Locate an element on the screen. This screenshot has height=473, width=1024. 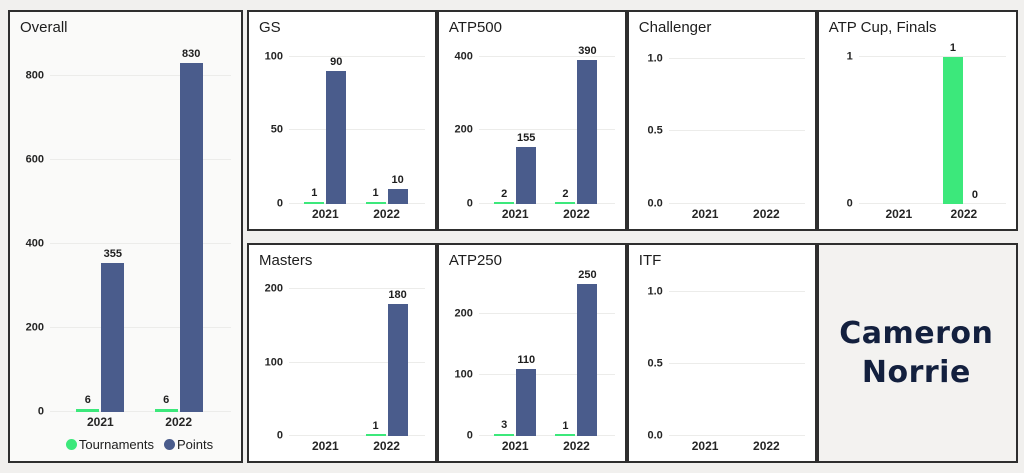
panel-atp250: ATP250 0 100 200 3 110 1 250 2021 2022 is located at coordinates (531, 352).